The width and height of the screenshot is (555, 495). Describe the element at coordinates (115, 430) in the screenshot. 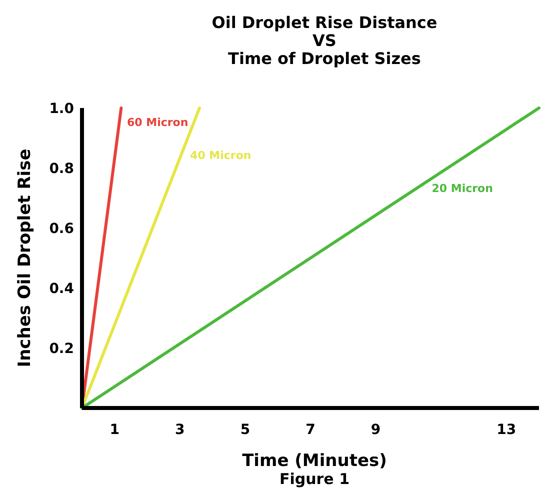

I see `x-tick-label: 1` at that location.